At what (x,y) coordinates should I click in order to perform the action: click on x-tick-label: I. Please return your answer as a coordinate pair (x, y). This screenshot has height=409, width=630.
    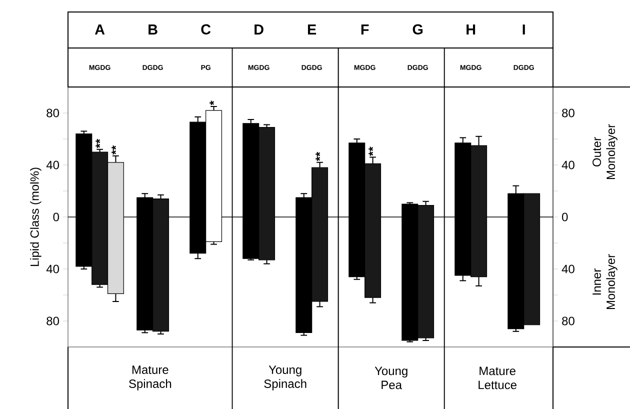
    Looking at the image, I should click on (523, 29).